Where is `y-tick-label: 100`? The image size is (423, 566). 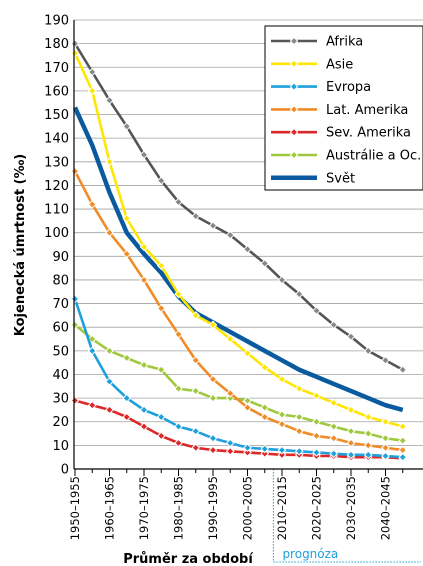 y-tick-label: 100 is located at coordinates (56, 233).